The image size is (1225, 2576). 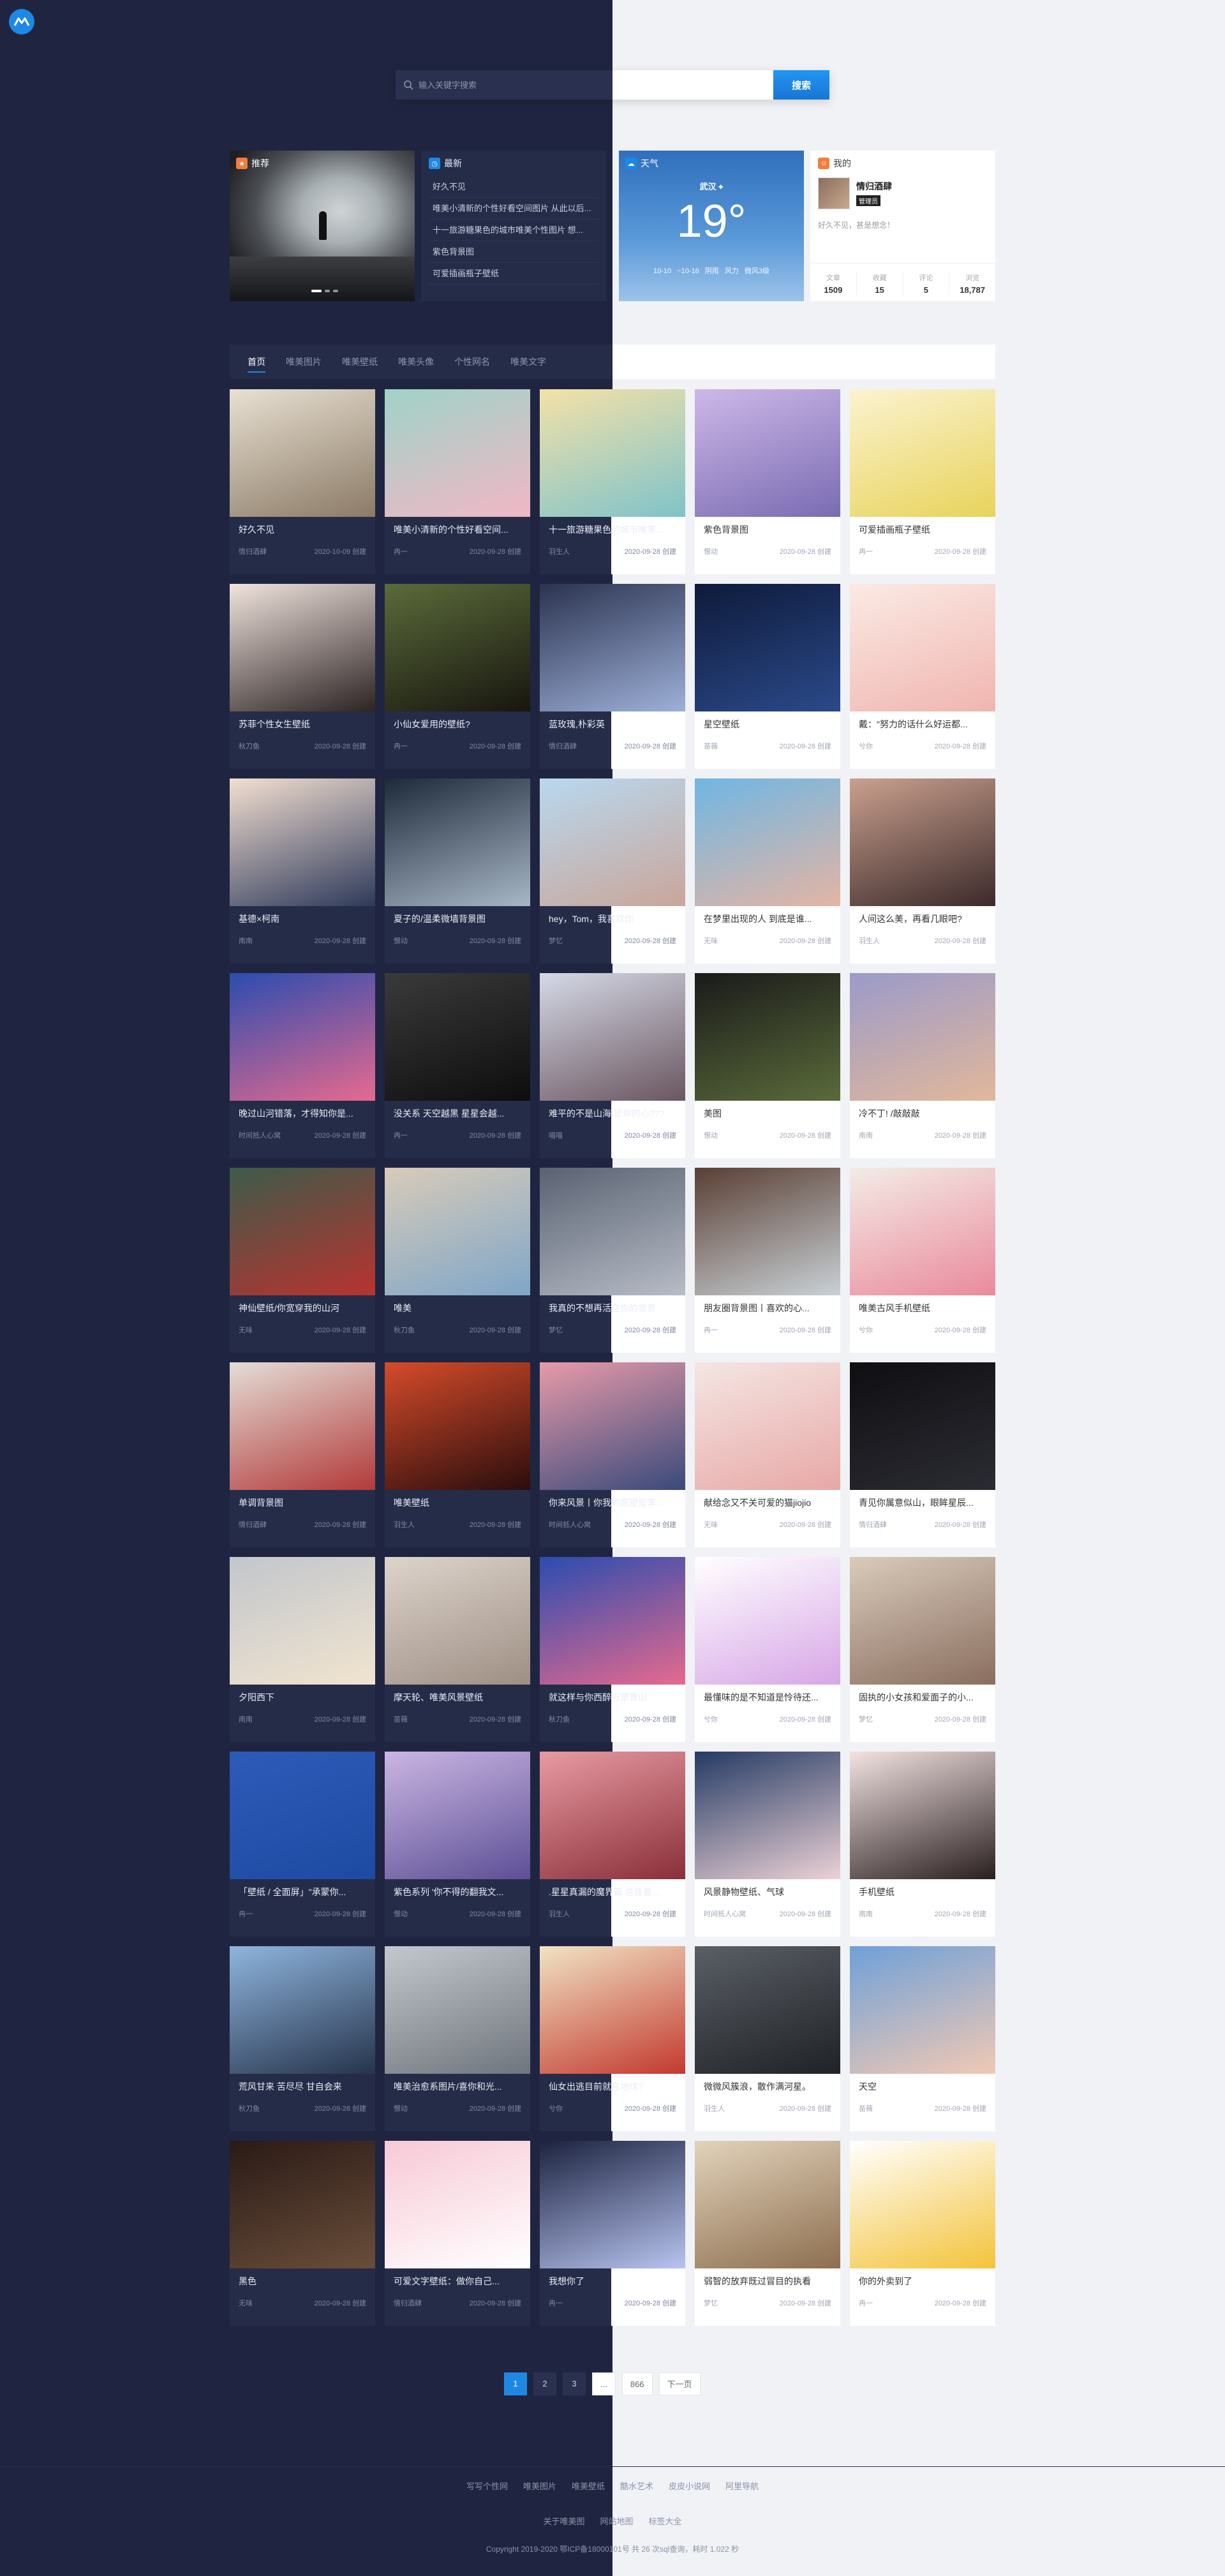 What do you see at coordinates (744, 1892) in the screenshot?
I see `post-title: 风景静物壁纸、气球` at bounding box center [744, 1892].